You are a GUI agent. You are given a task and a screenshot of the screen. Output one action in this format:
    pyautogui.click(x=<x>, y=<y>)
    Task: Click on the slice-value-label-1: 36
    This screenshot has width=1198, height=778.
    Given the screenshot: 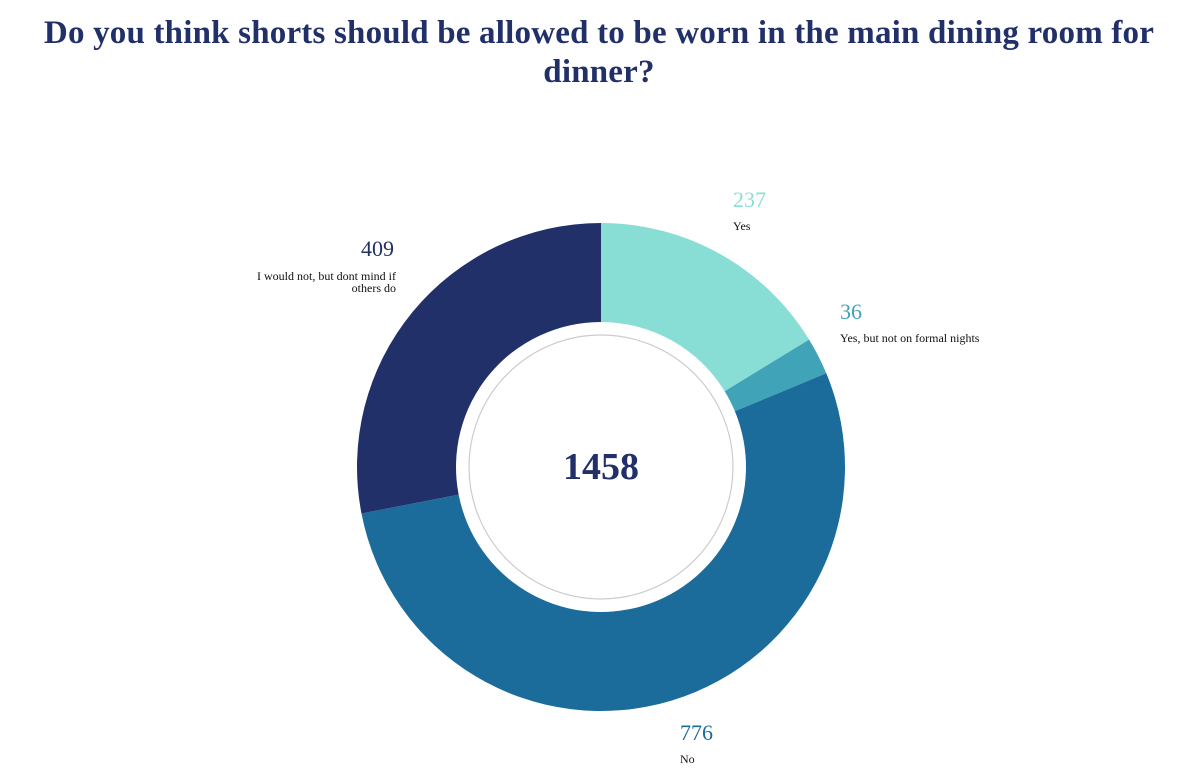 What is the action you would take?
    pyautogui.click(x=851, y=311)
    